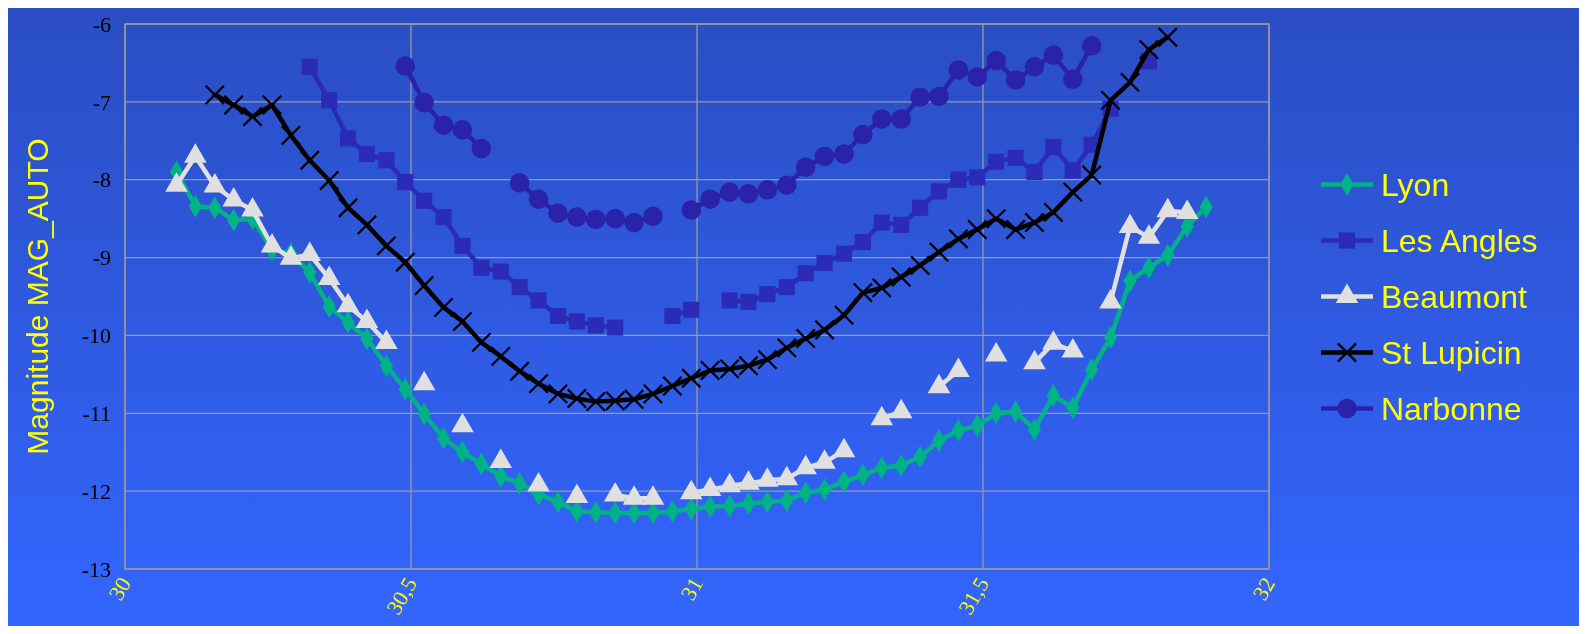  What do you see at coordinates (1415, 184) in the screenshot?
I see `legend-label: Lyon` at bounding box center [1415, 184].